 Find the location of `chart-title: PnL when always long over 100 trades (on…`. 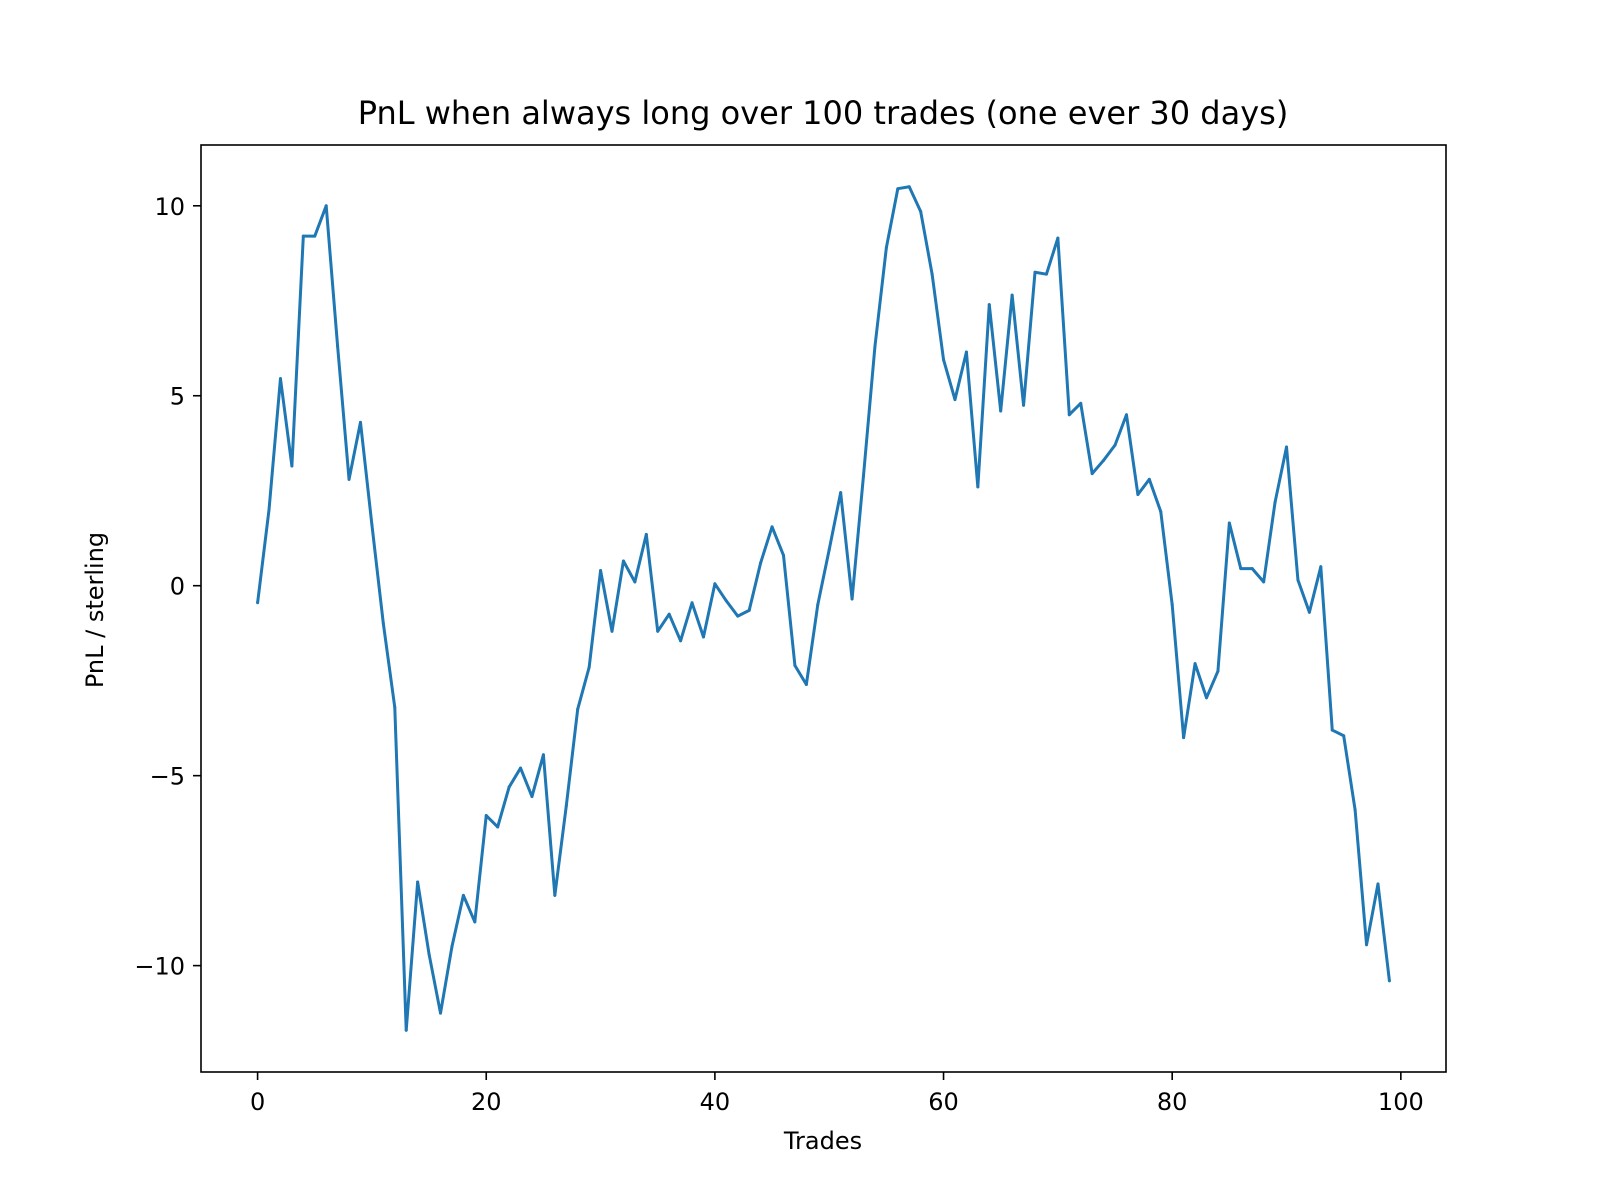

chart-title: PnL when always long over 100 trades (on… is located at coordinates (823, 113).